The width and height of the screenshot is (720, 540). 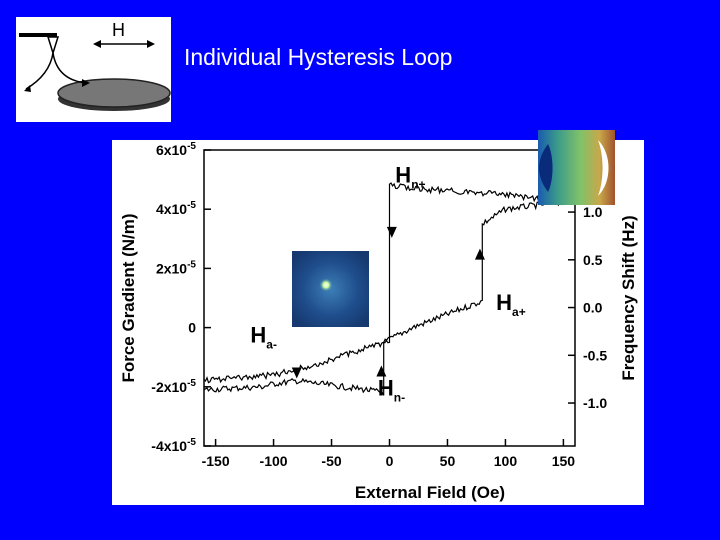 What do you see at coordinates (38, 35) in the screenshot?
I see `cantilever` at bounding box center [38, 35].